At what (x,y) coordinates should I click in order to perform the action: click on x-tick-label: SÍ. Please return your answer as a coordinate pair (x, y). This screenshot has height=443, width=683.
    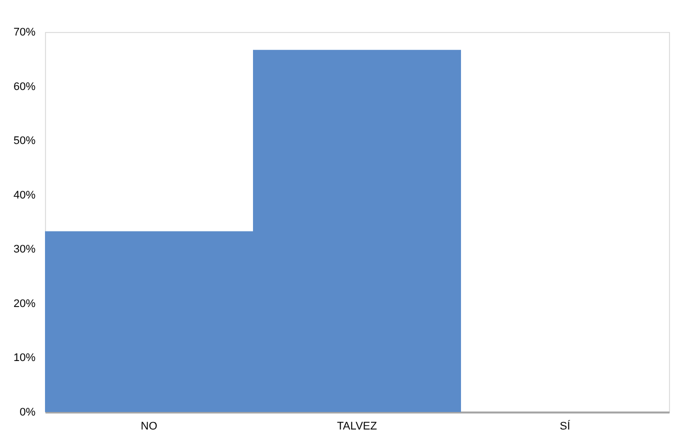
    Looking at the image, I should click on (566, 426).